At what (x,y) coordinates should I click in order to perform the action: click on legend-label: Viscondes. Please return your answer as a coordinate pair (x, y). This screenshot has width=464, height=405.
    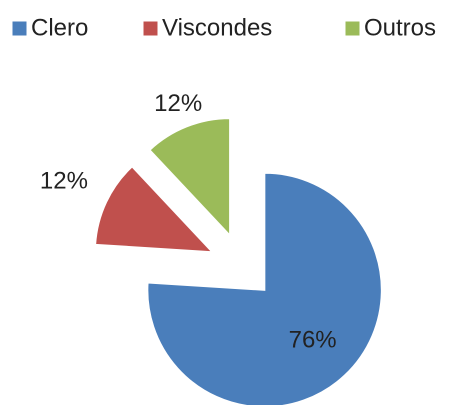
    Looking at the image, I should click on (217, 27).